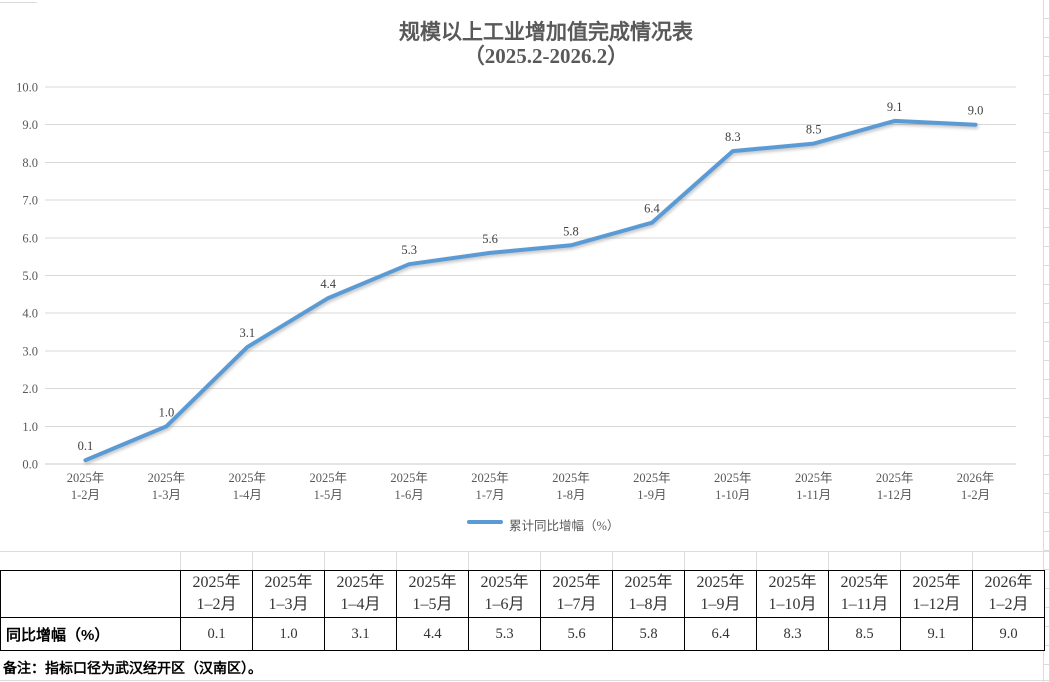 The image size is (1050, 682). I want to click on svg-text: 0.0, so click(30, 465).